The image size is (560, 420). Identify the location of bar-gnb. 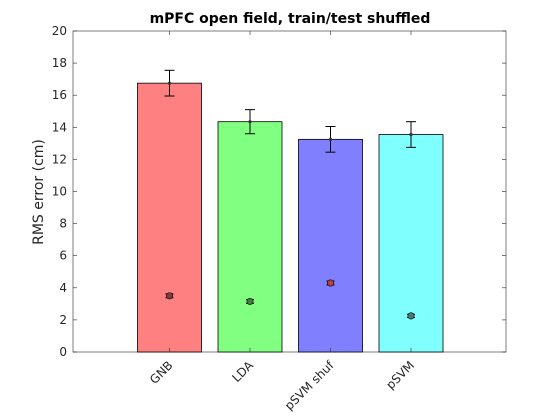
(169, 217).